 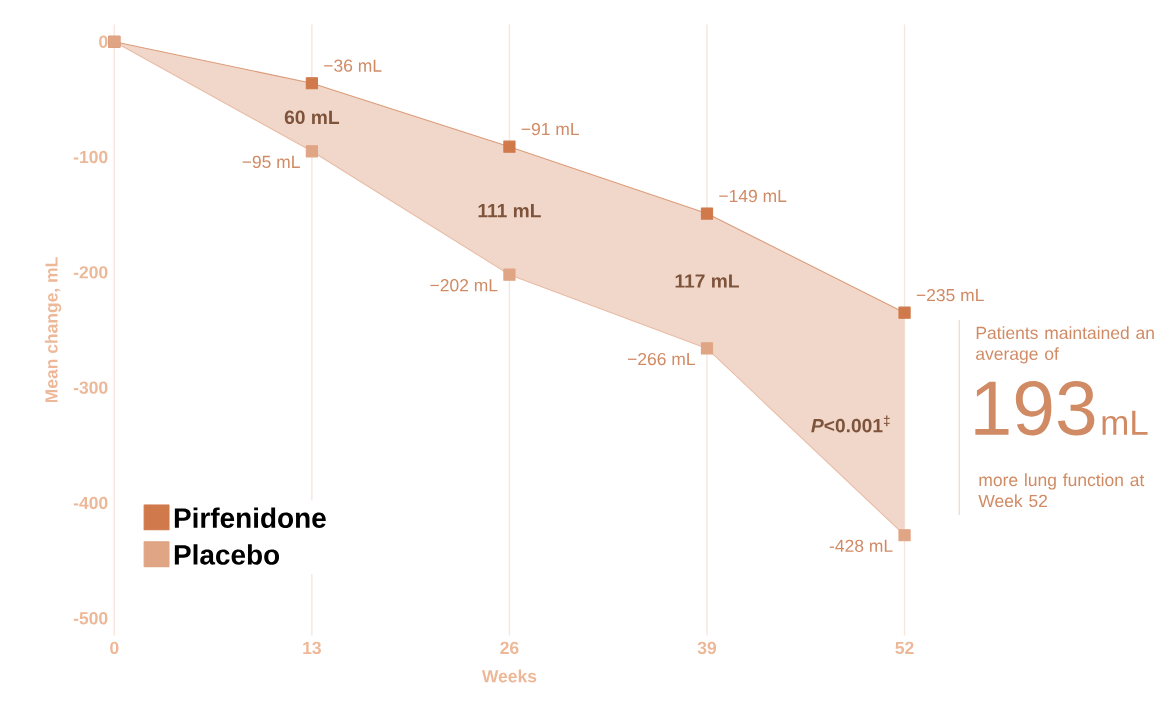 What do you see at coordinates (90, 387) in the screenshot?
I see `y-tick-label: -300` at bounding box center [90, 387].